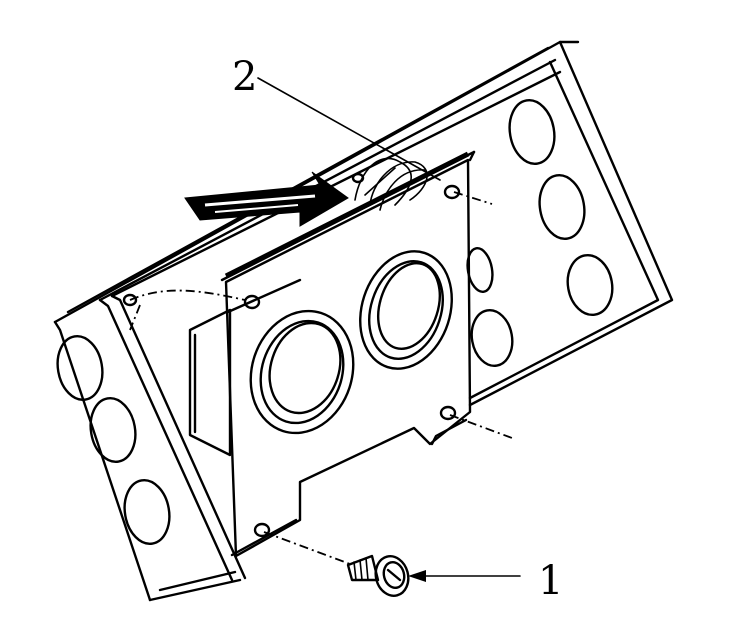  What do you see at coordinates (244, 77) in the screenshot?
I see `callout-label-2: 2` at bounding box center [244, 77].